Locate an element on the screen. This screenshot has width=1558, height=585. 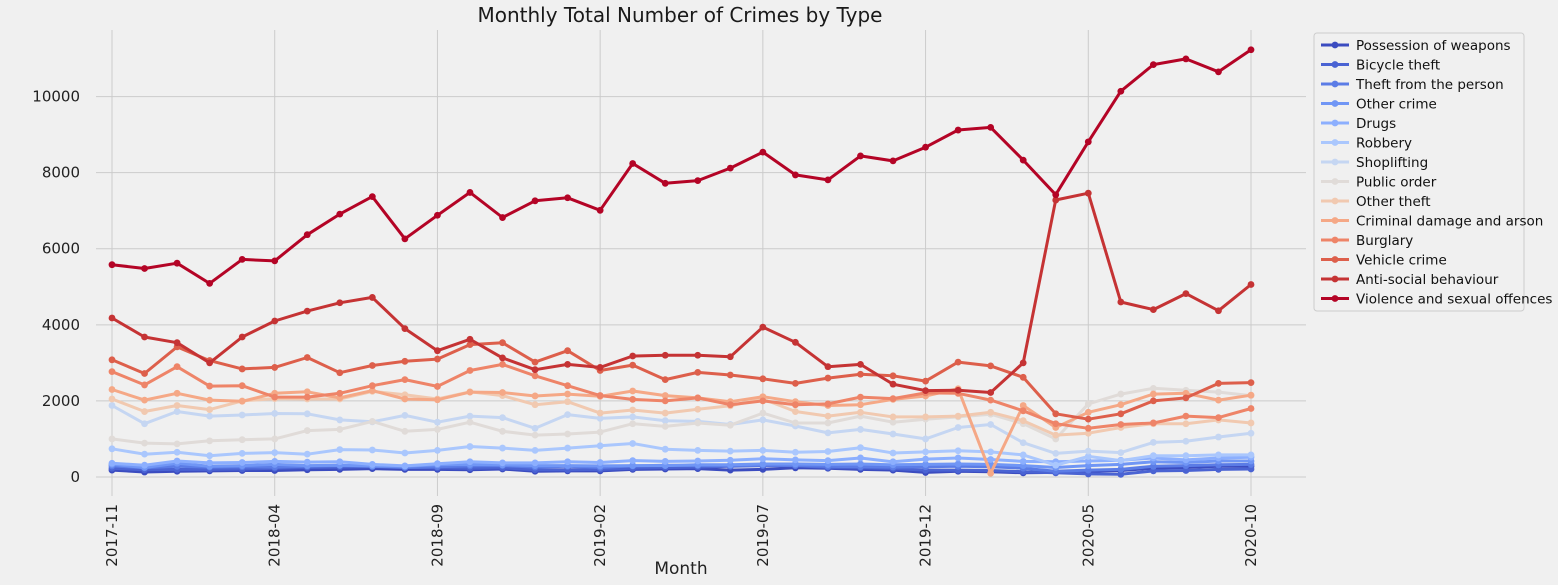
legend-label: Violence and sexual offences is located at coordinates (1454, 300).